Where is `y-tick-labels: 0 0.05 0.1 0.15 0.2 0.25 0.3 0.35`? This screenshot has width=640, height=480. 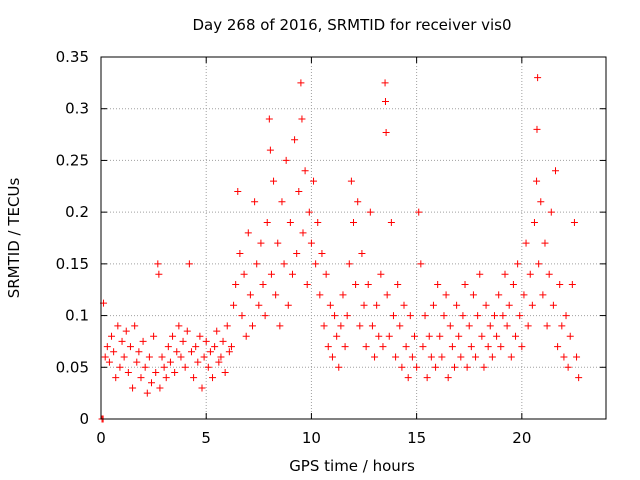
y-tick-labels: 0 0.05 0.1 0.15 0.2 0.25 0.3 0.35 is located at coordinates (72, 238).